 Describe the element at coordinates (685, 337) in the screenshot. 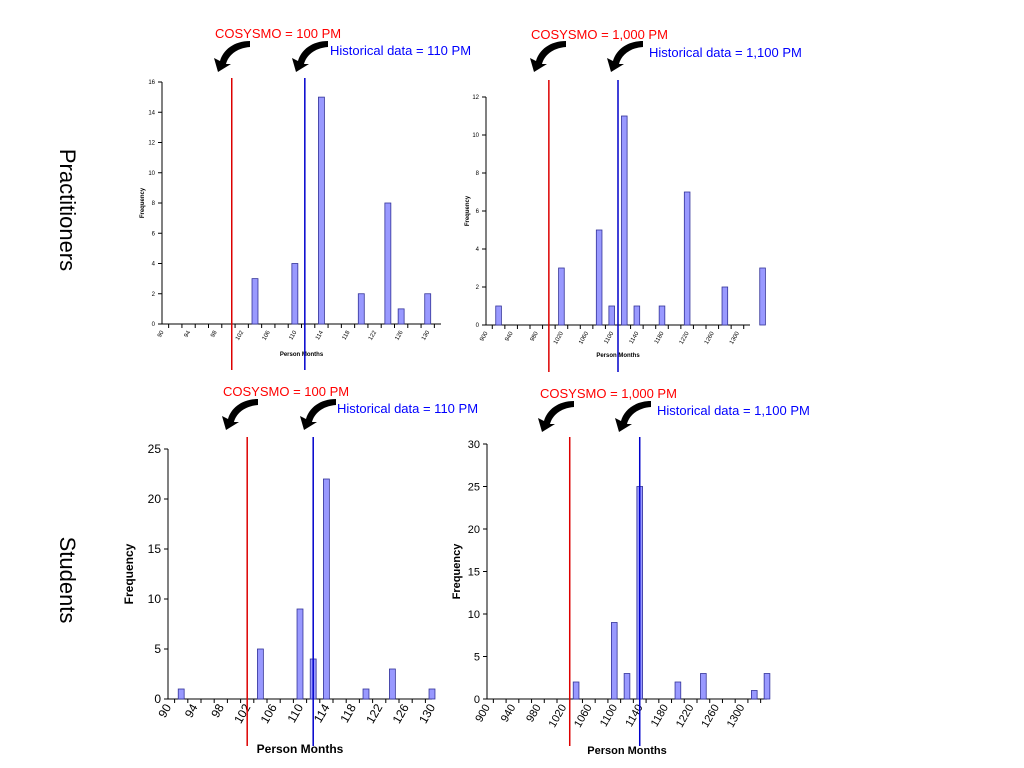

I see `x-tick-label: 1220` at that location.